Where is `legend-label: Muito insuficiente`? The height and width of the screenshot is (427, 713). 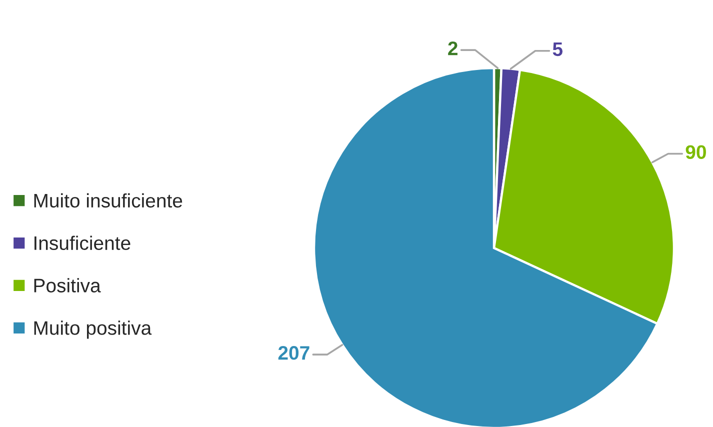
legend-label: Muito insuficiente is located at coordinates (108, 200).